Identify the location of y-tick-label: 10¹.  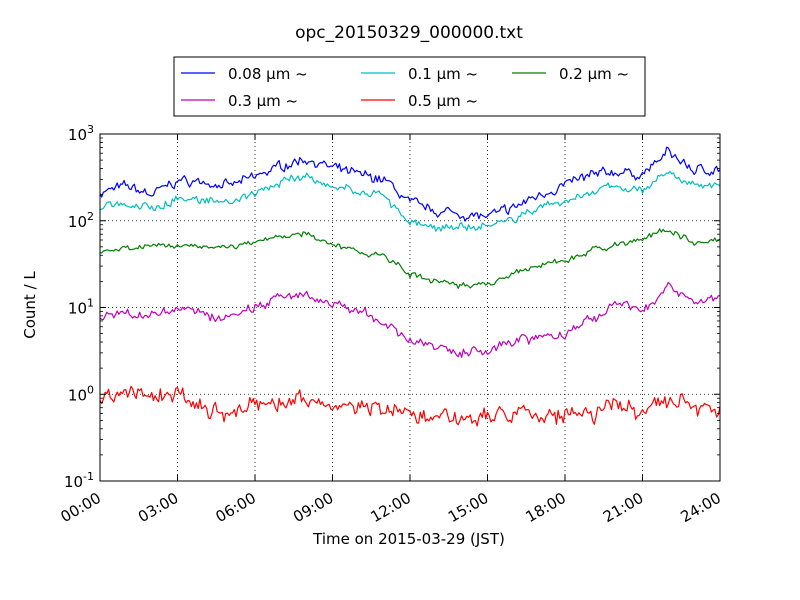
(81, 307).